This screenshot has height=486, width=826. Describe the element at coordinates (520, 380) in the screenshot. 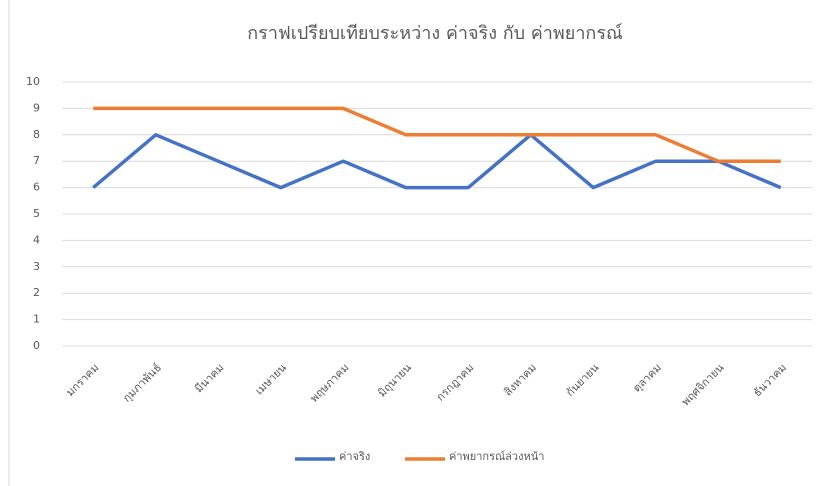

I see `x-tick-label: สิงหาคม` at that location.